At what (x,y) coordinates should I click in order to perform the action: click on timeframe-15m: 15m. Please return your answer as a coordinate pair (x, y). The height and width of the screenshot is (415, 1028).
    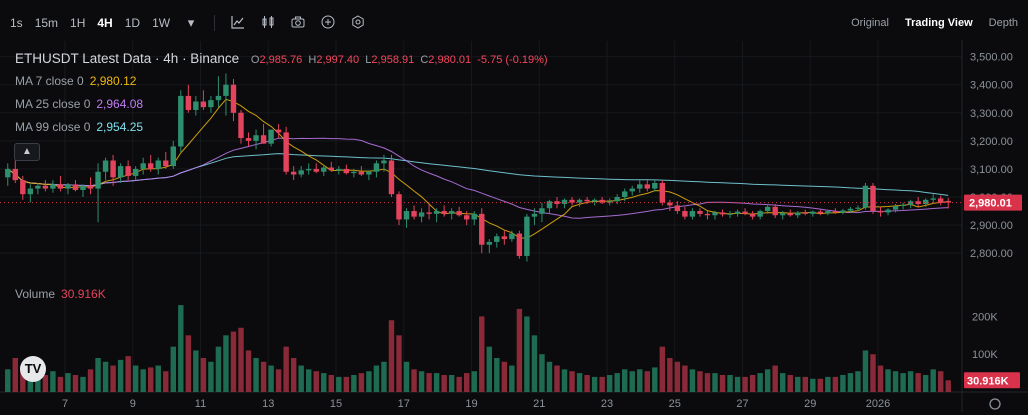
    Looking at the image, I should click on (46, 23).